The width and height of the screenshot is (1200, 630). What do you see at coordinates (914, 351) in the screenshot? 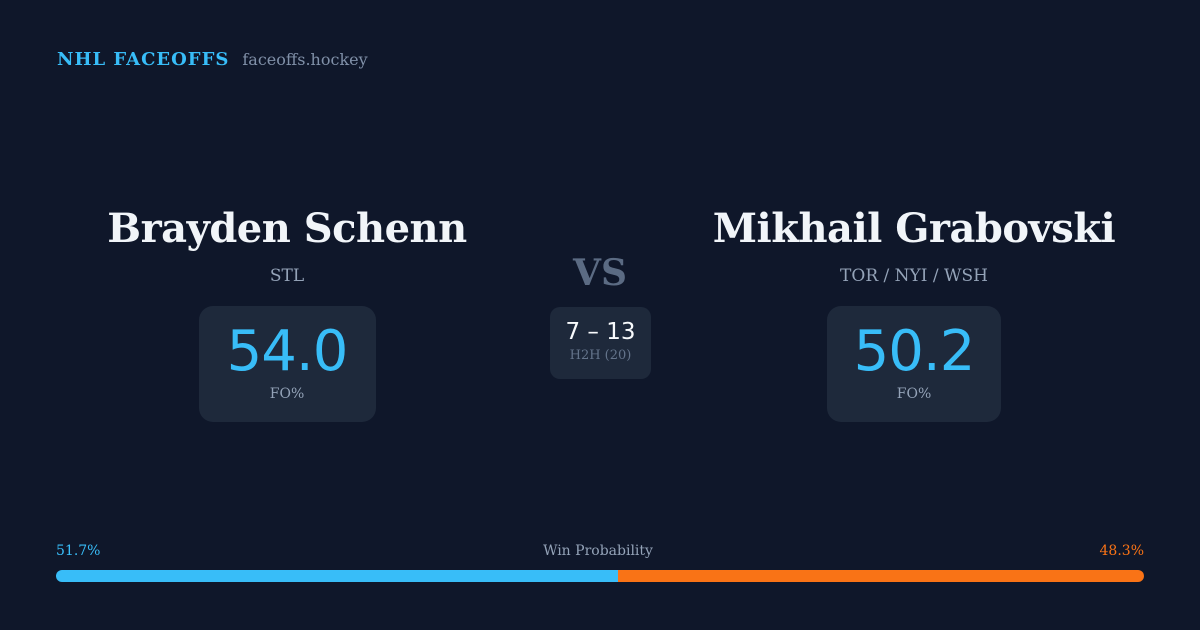
I see `fo-value: 50.2` at bounding box center [914, 351].